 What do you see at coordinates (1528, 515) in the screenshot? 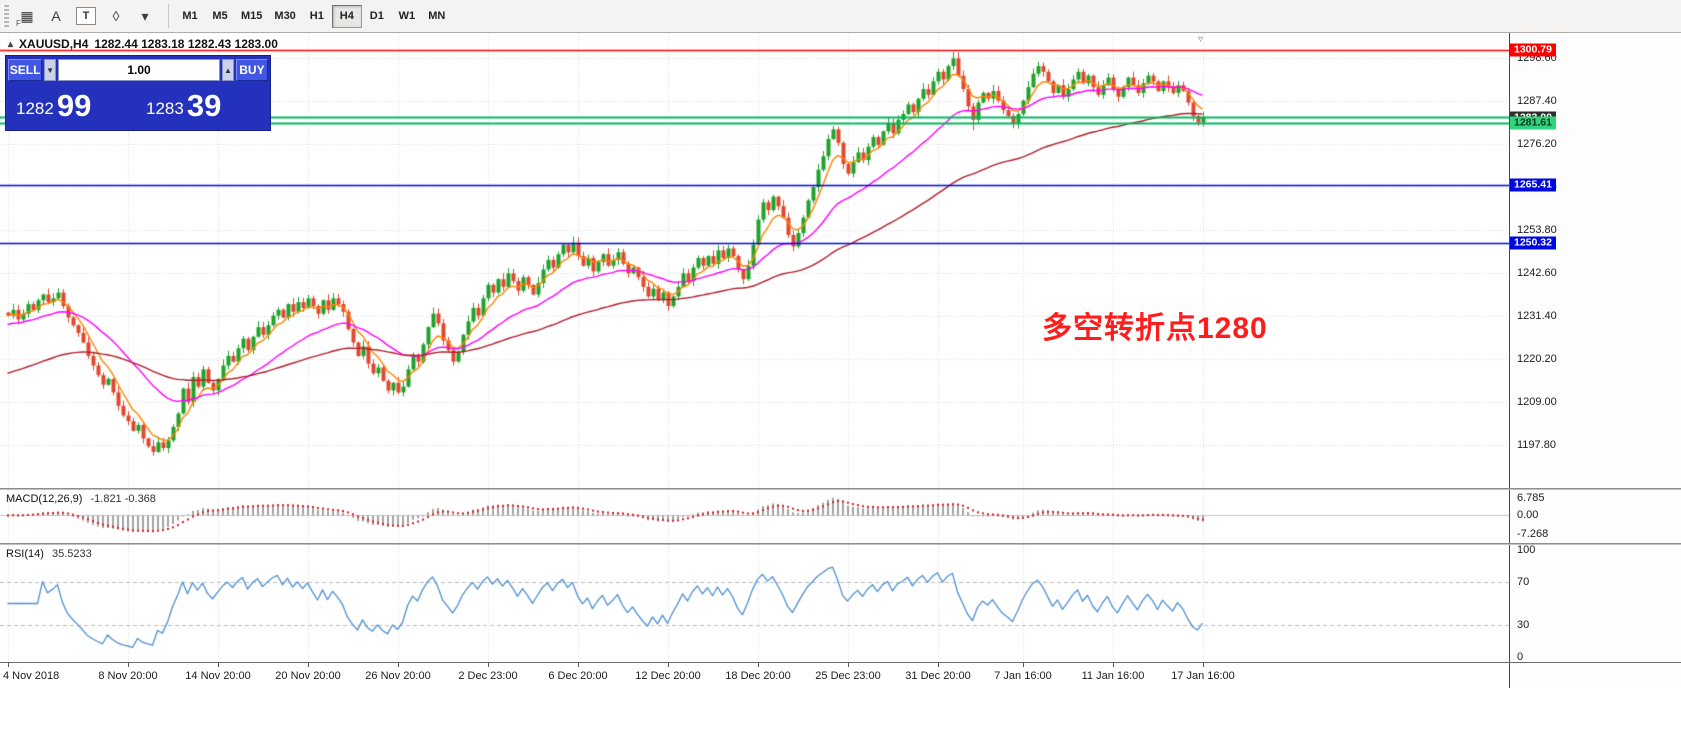
I see `macd-axis-label: 0.00` at bounding box center [1528, 515].